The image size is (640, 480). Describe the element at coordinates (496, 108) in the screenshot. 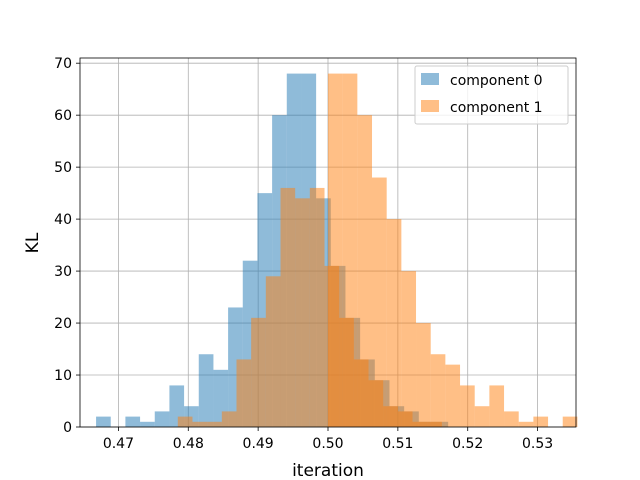

I see `legend-label-component-1: component 1` at that location.